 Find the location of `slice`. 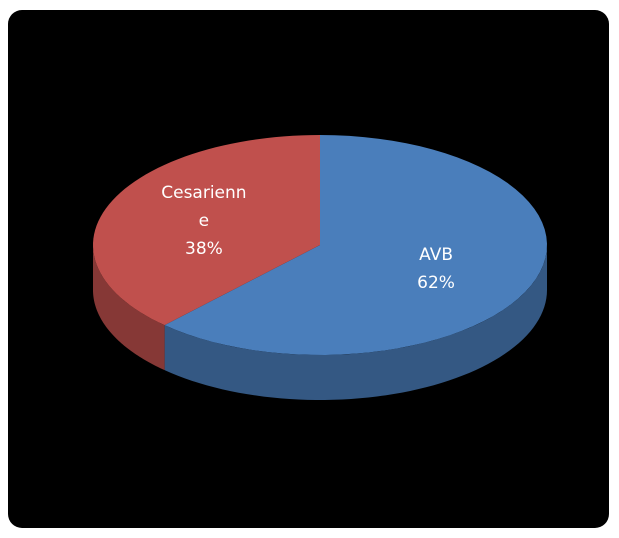

slice is located at coordinates (206, 230).